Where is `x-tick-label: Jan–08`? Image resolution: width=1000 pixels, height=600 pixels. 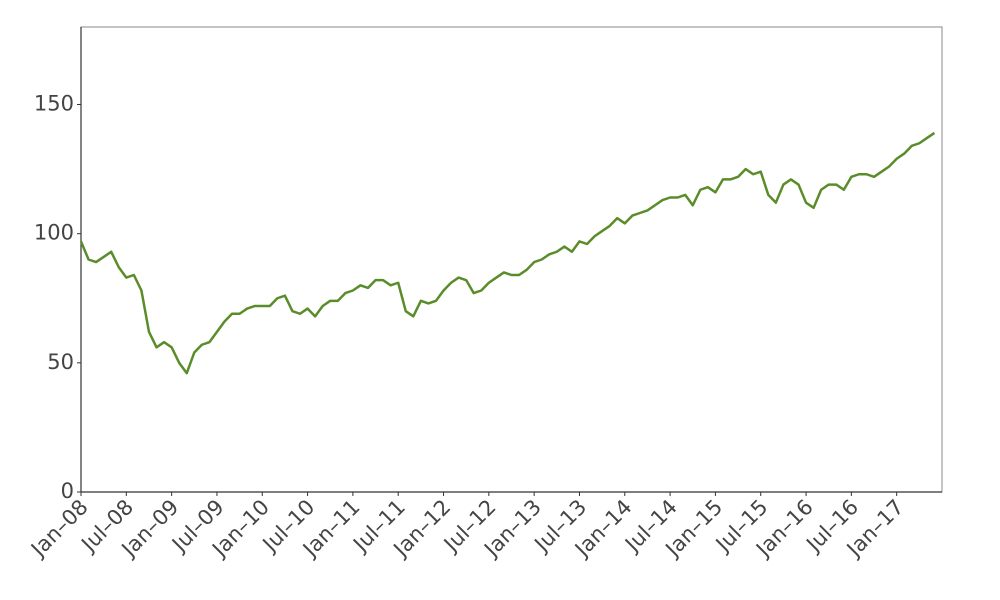 x-tick-label: Jan–08 is located at coordinates (59, 529).